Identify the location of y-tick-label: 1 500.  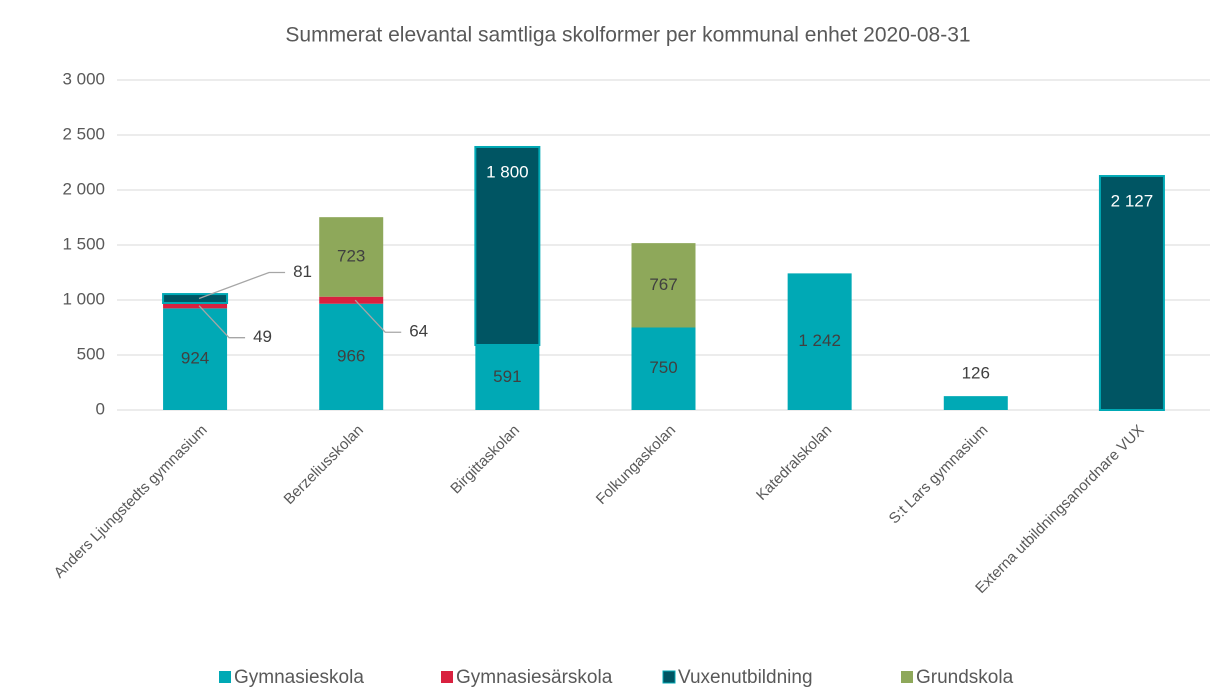
(83, 243).